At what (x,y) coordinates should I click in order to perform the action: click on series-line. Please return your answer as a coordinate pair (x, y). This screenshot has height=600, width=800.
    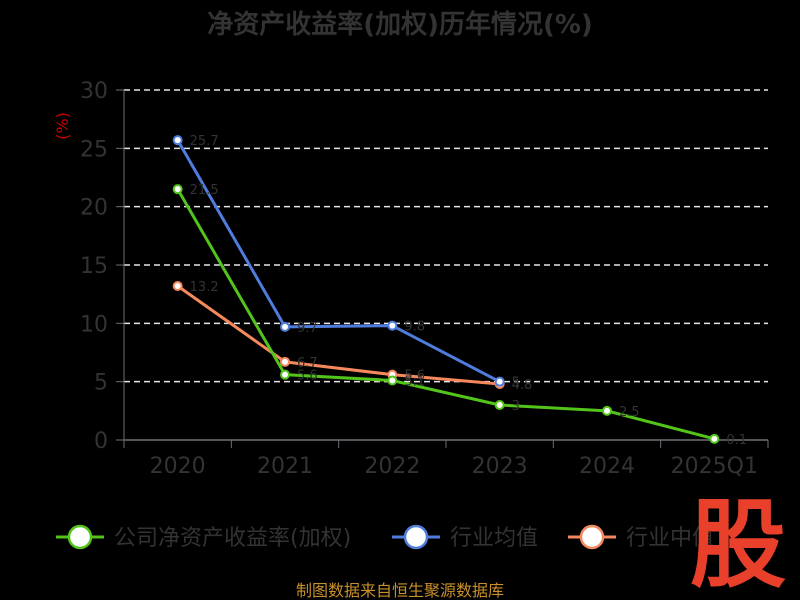
    Looking at the image, I should click on (338, 335).